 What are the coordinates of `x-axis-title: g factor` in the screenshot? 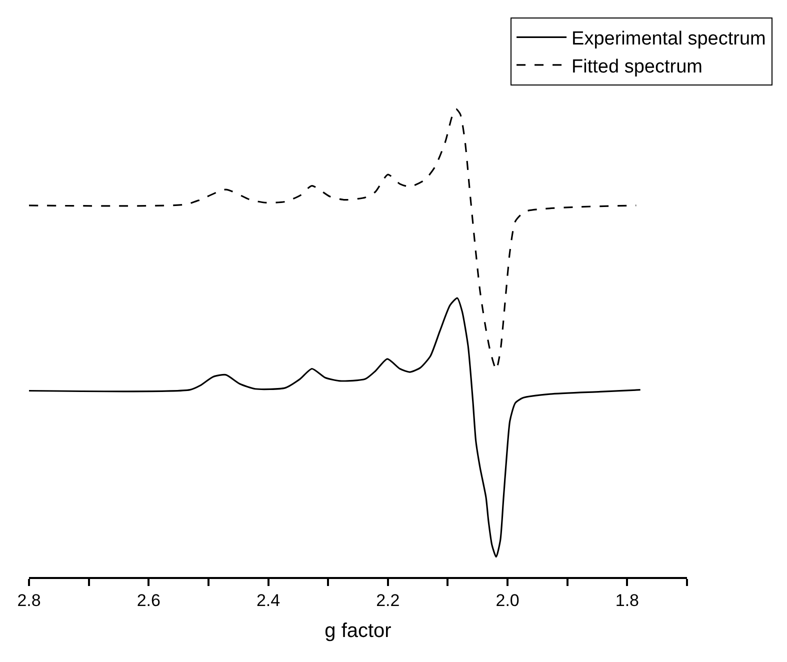 It's located at (358, 631).